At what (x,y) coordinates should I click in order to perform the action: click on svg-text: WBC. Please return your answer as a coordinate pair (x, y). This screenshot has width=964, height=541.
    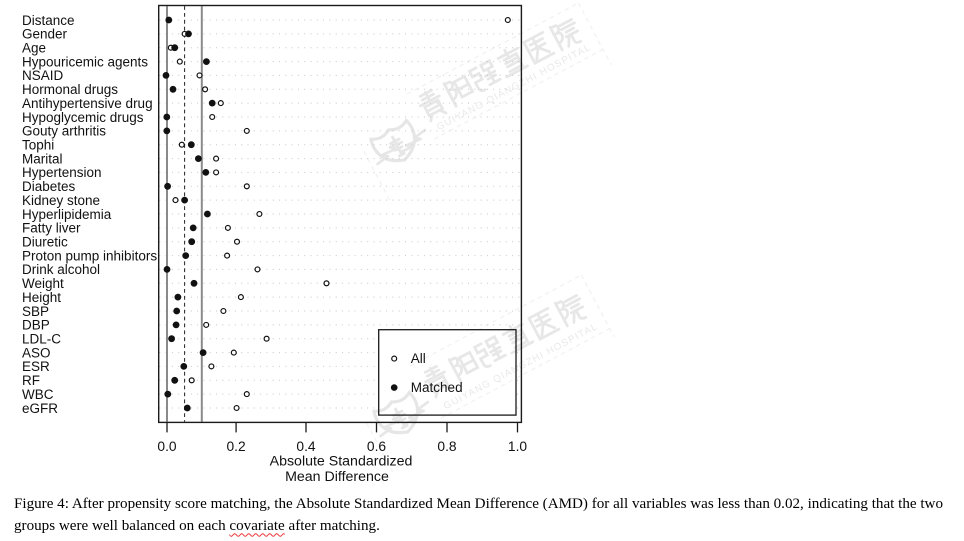
    Looking at the image, I should click on (38, 394).